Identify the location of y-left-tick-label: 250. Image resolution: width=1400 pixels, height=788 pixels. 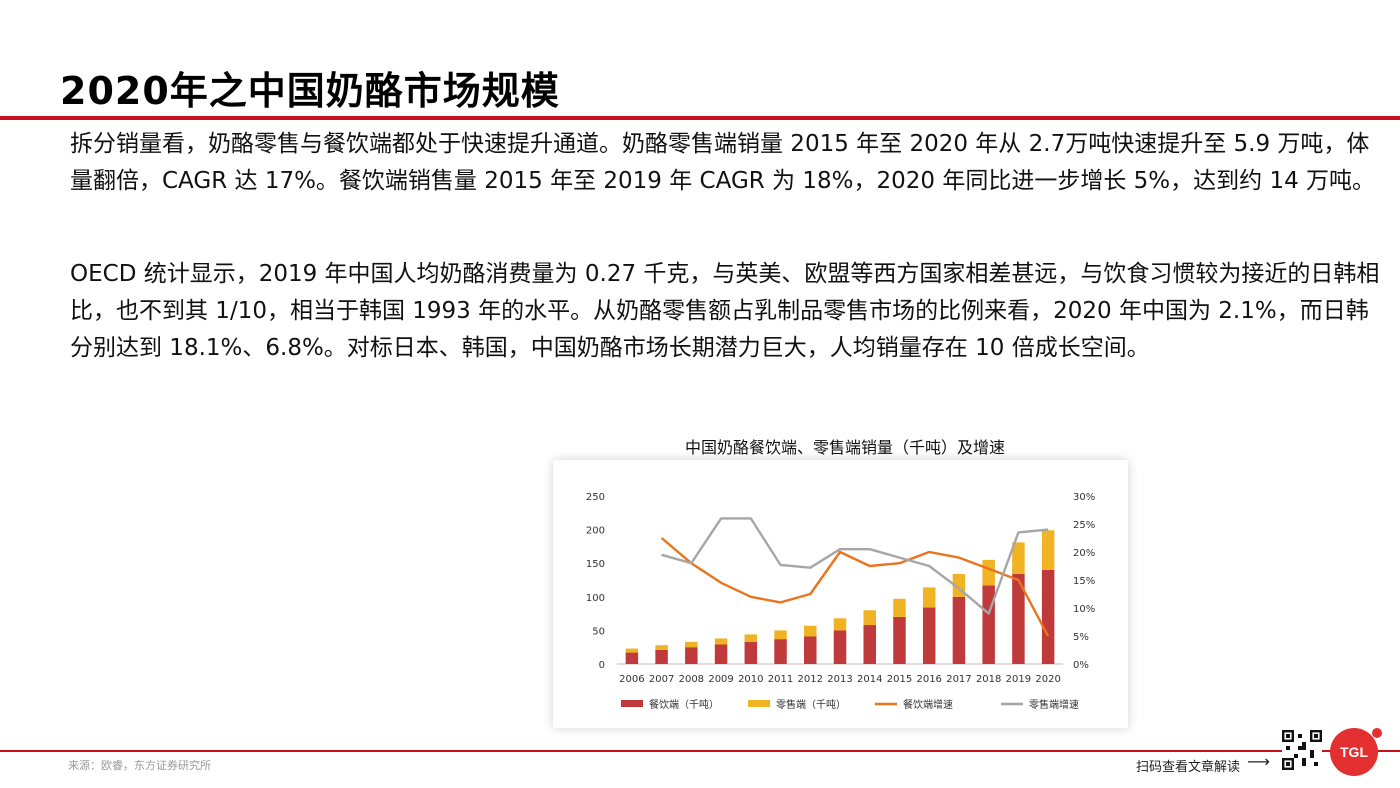
(595, 497).